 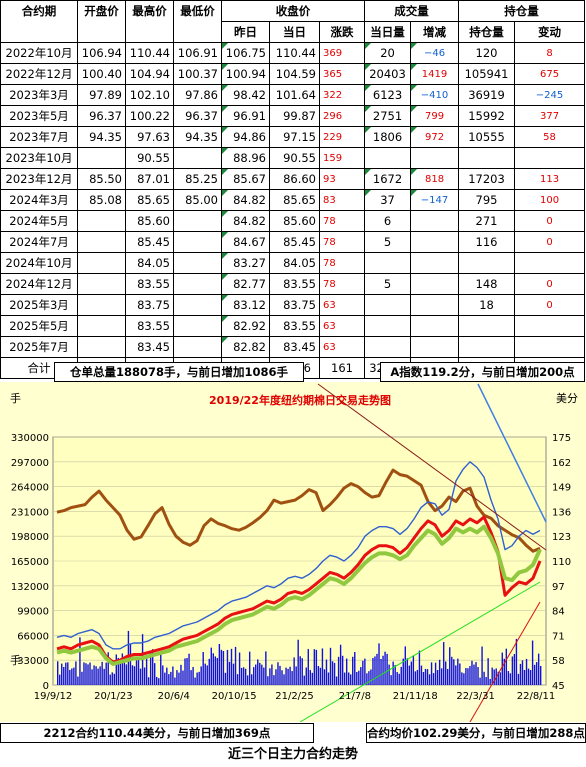 What do you see at coordinates (149, 116) in the screenshot?
I see `table-cell: 100.22` at bounding box center [149, 116].